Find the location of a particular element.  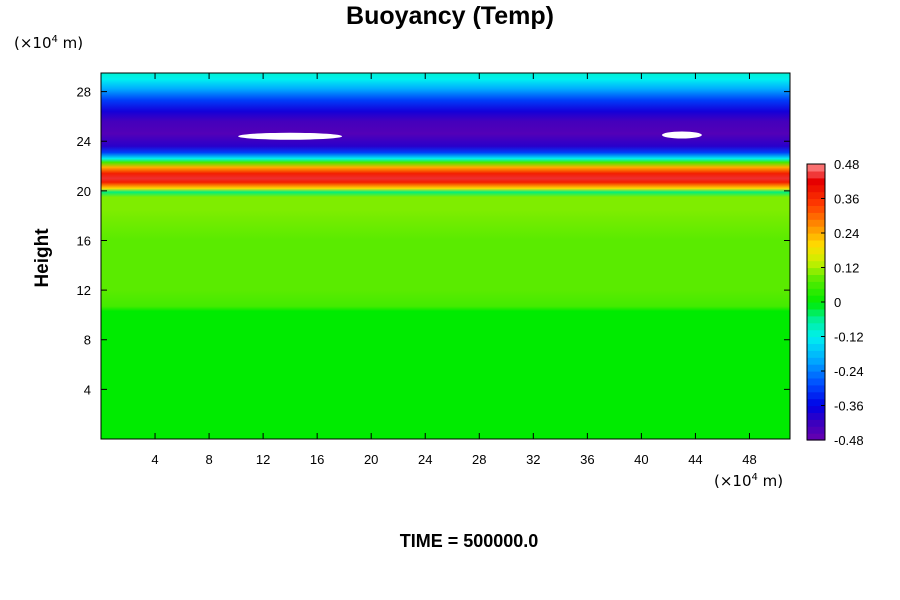

colorbar-tick-label: 0.48 is located at coordinates (846, 164).